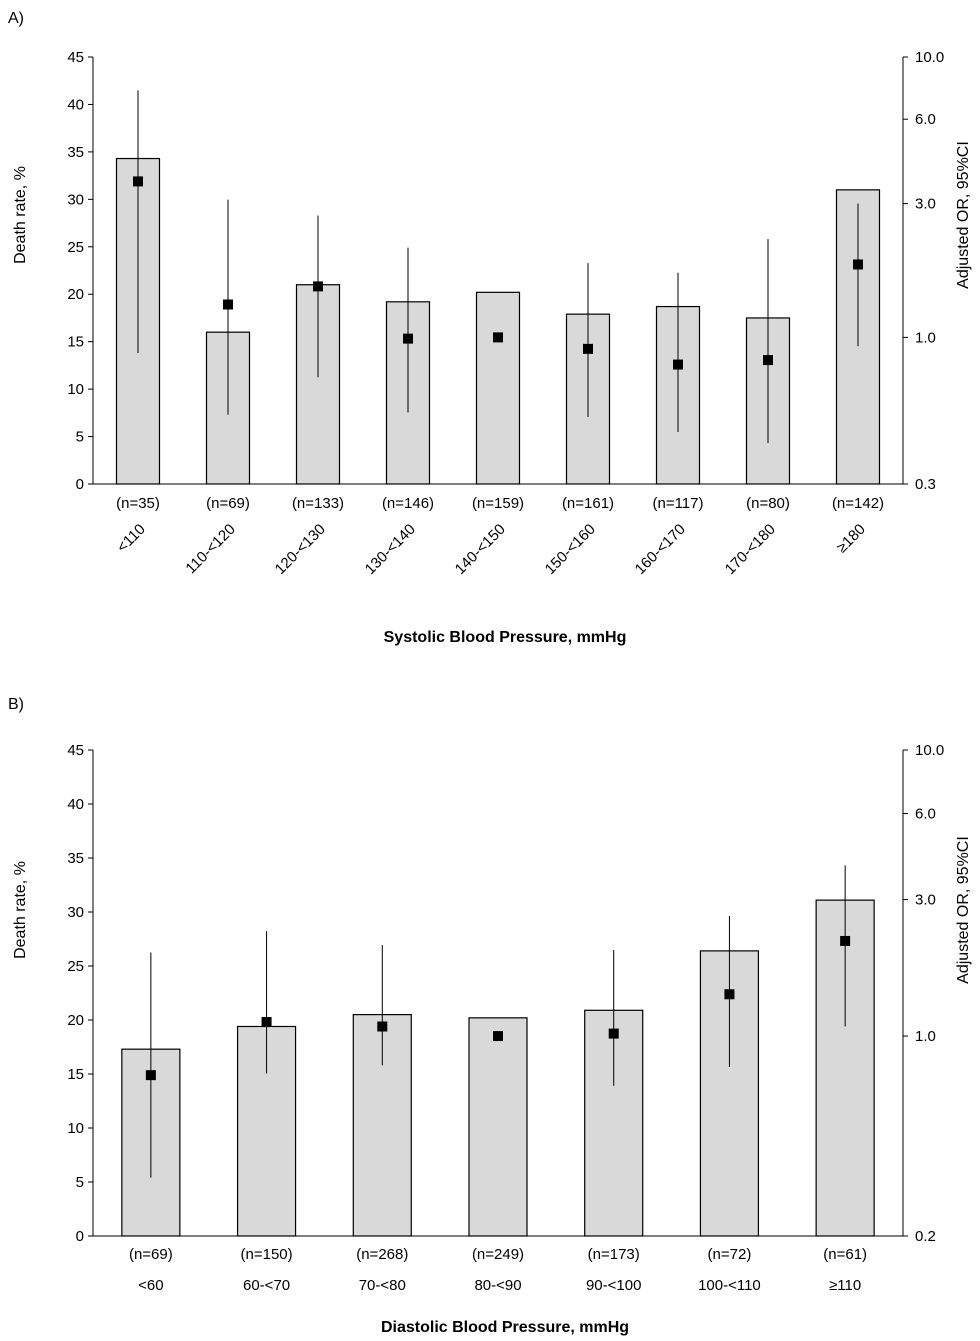 The image size is (980, 1341). I want to click on n-label: (n=159), so click(498, 503).